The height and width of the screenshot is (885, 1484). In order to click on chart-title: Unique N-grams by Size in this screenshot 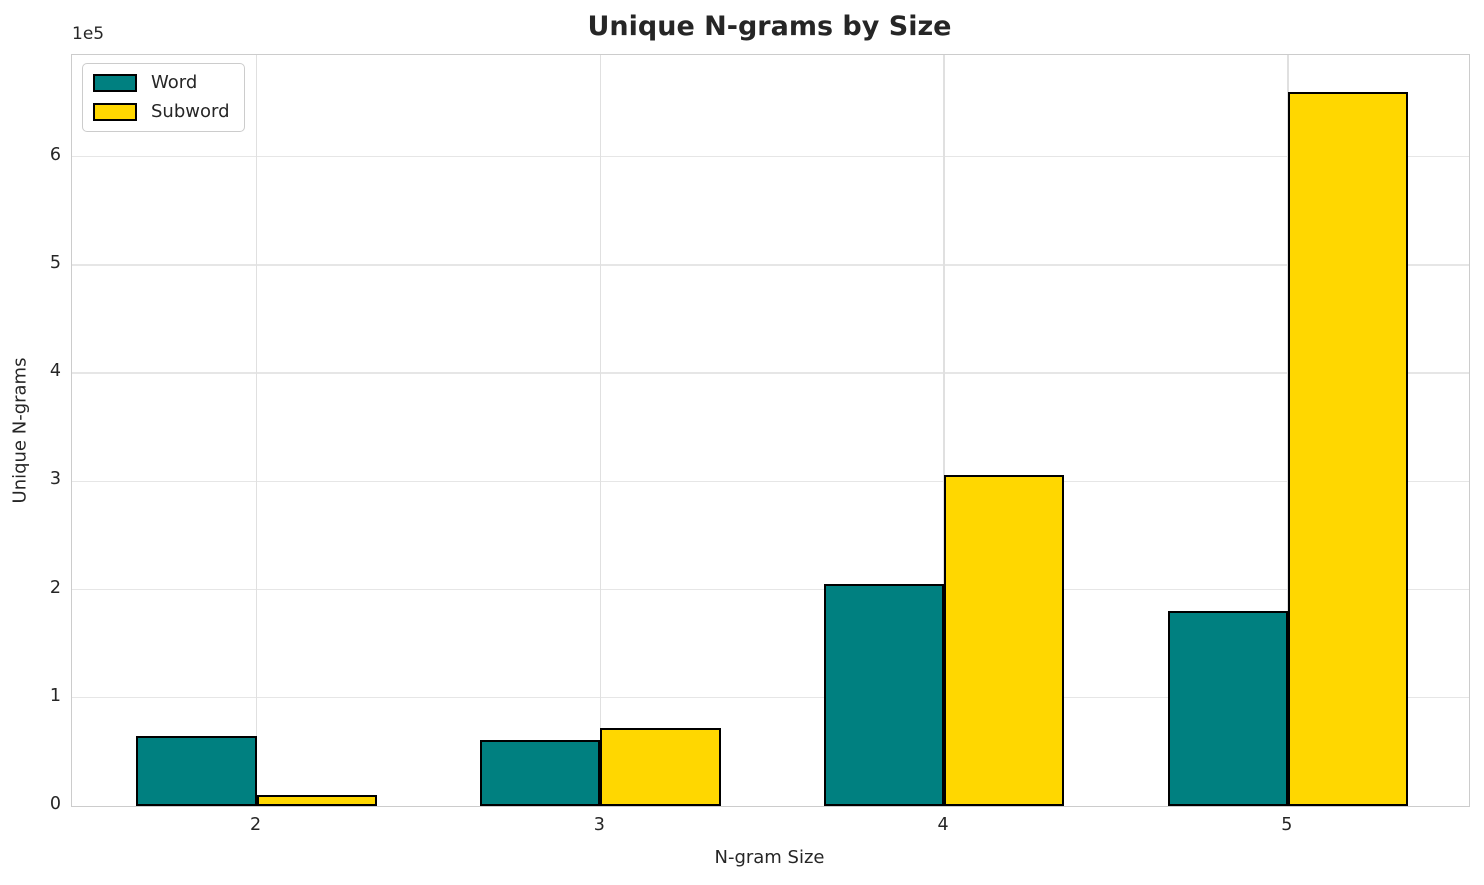, I will do `click(769, 26)`.